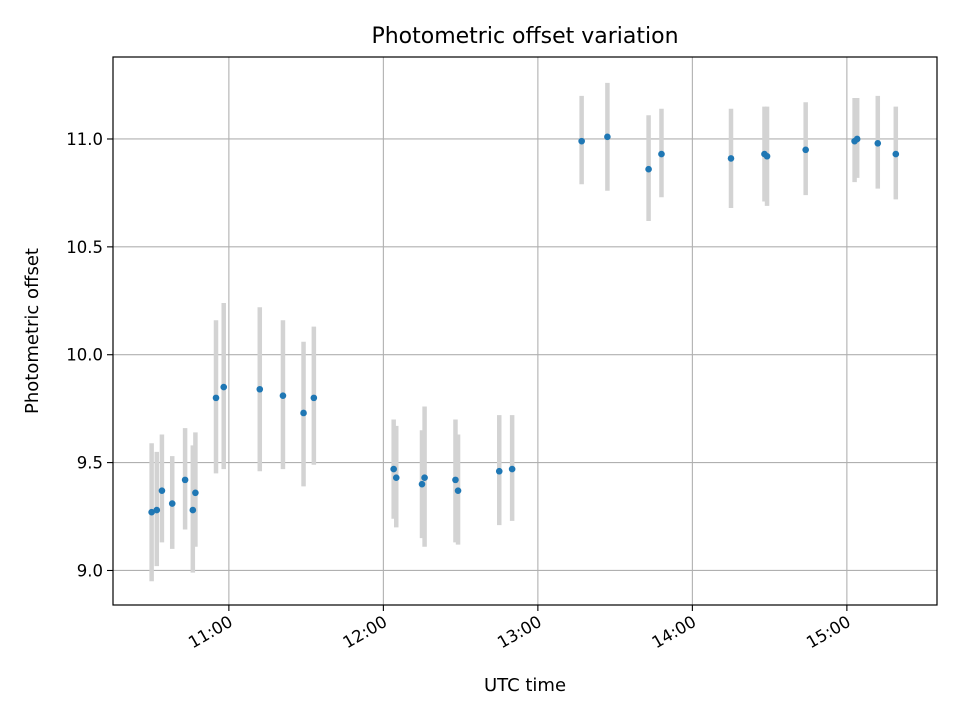 The width and height of the screenshot is (960, 720). What do you see at coordinates (90, 463) in the screenshot?
I see `y-tick-label: 9.5` at bounding box center [90, 463].